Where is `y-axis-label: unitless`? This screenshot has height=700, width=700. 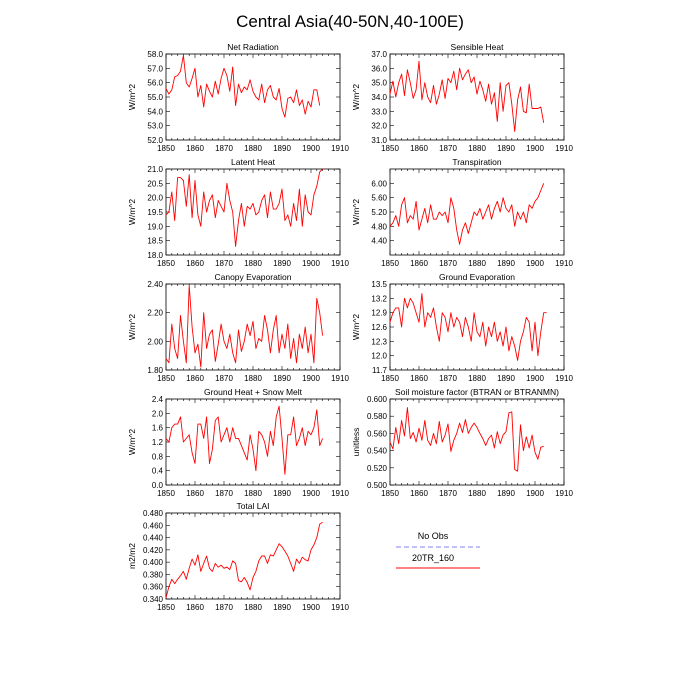 y-axis-label: unitless is located at coordinates (356, 442).